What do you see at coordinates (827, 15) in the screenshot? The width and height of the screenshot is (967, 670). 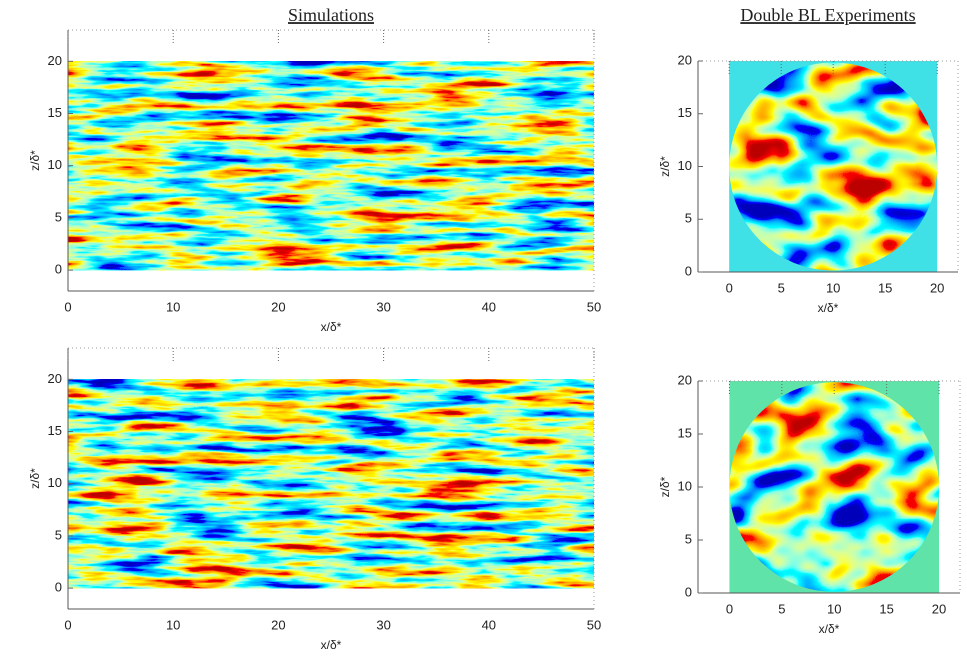 I see `chart-title: Double BL Experiments` at bounding box center [827, 15].